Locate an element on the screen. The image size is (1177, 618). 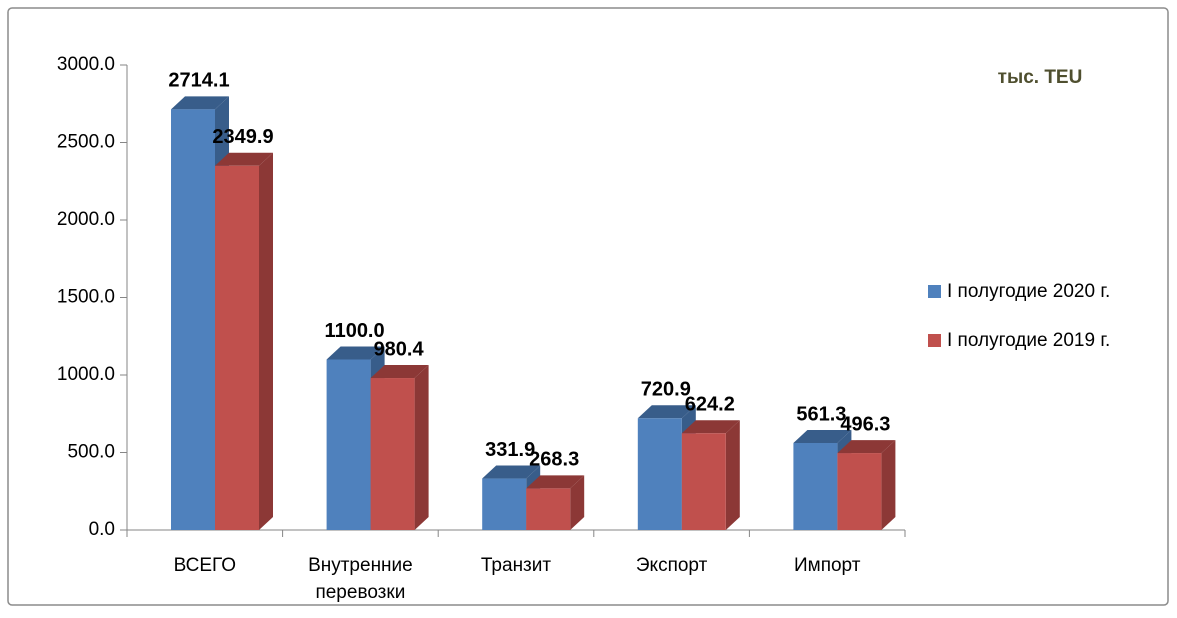
value-label: 2349.9 is located at coordinates (242, 137).